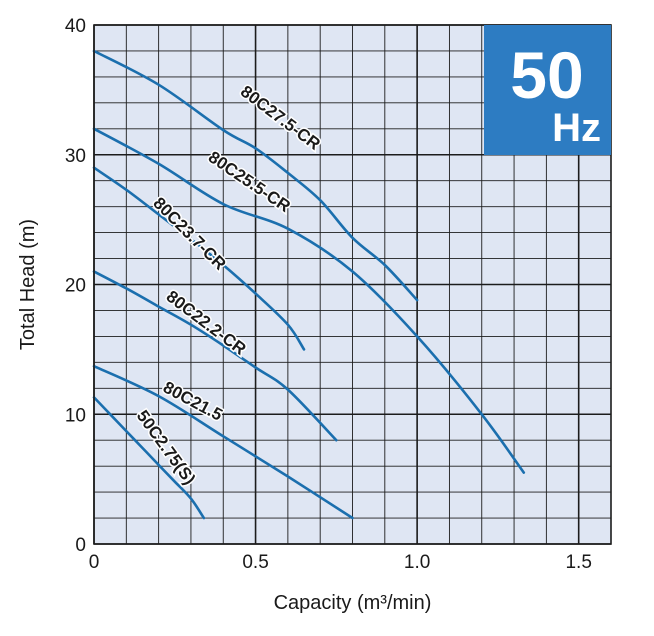  Describe the element at coordinates (149, 458) in the screenshot. I see `curve-50c2-75-s` at that location.